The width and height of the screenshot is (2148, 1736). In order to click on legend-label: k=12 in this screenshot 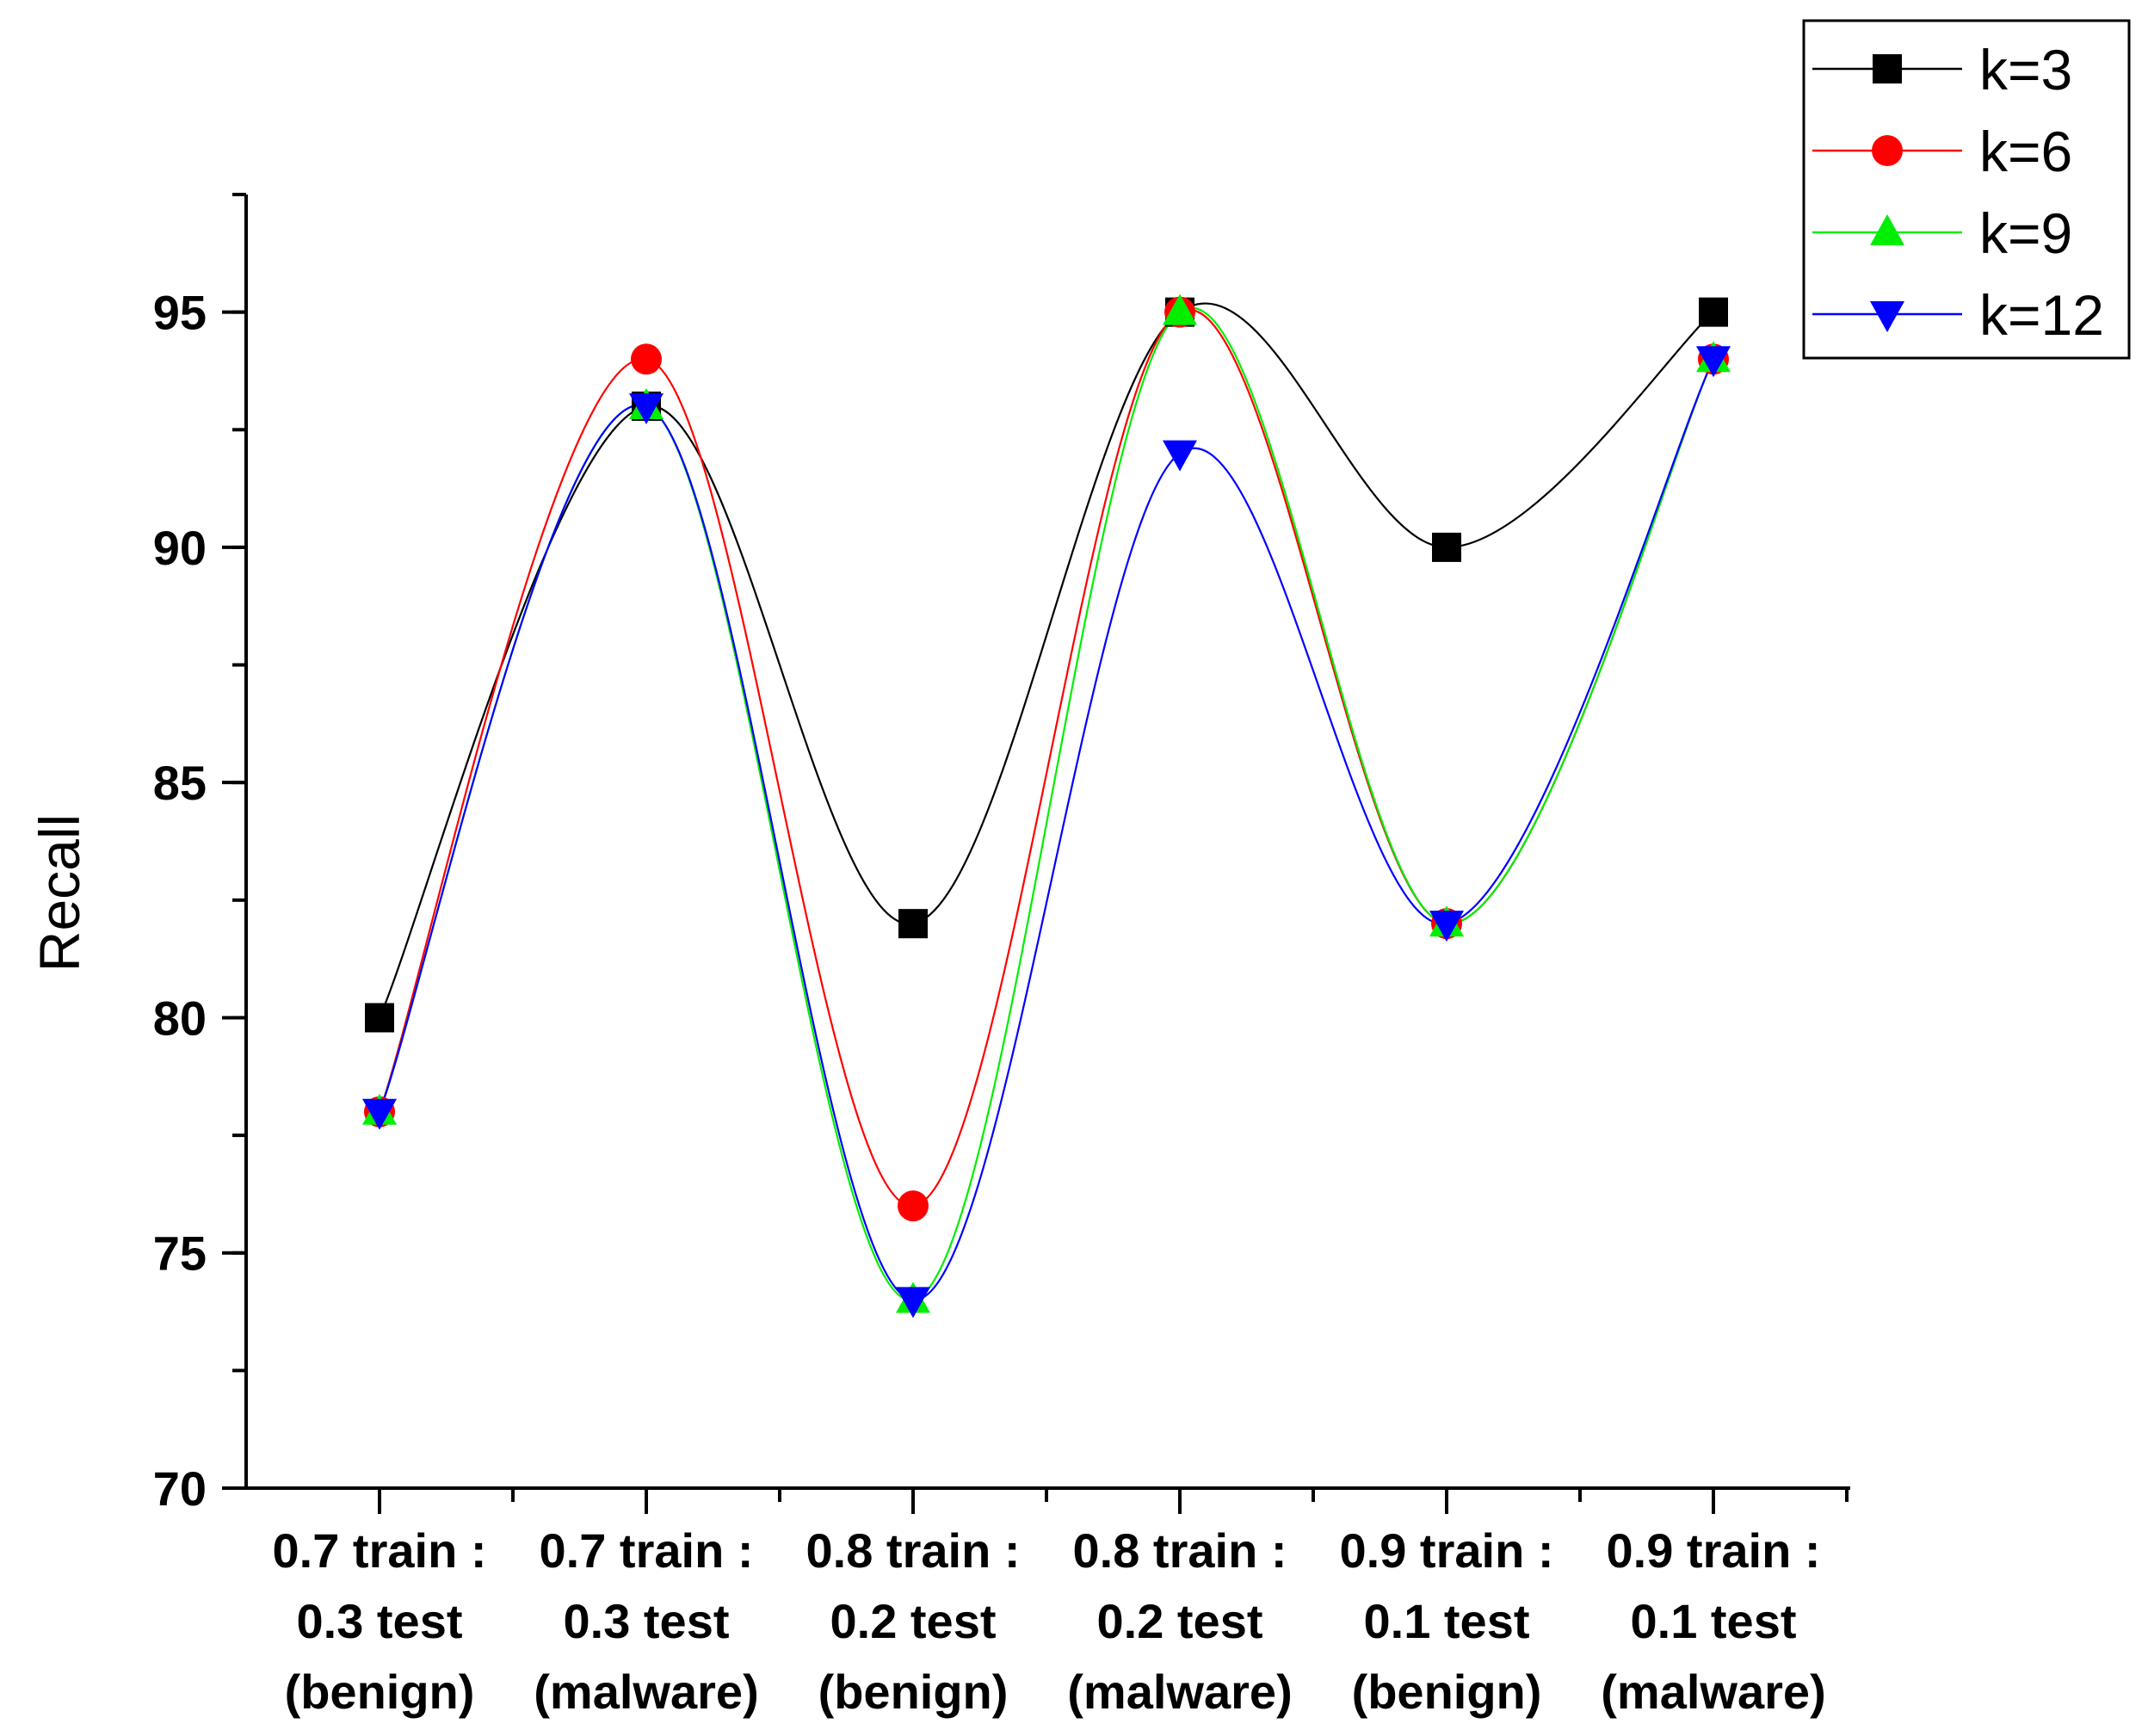, I will do `click(2042, 315)`.